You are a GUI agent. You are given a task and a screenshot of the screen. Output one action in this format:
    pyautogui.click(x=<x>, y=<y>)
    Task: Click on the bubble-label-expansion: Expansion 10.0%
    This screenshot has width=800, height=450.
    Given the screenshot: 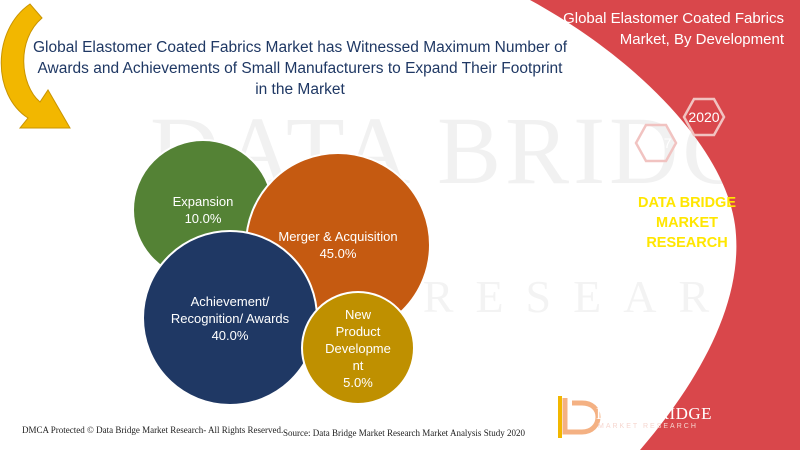 What is the action you would take?
    pyautogui.click(x=203, y=210)
    